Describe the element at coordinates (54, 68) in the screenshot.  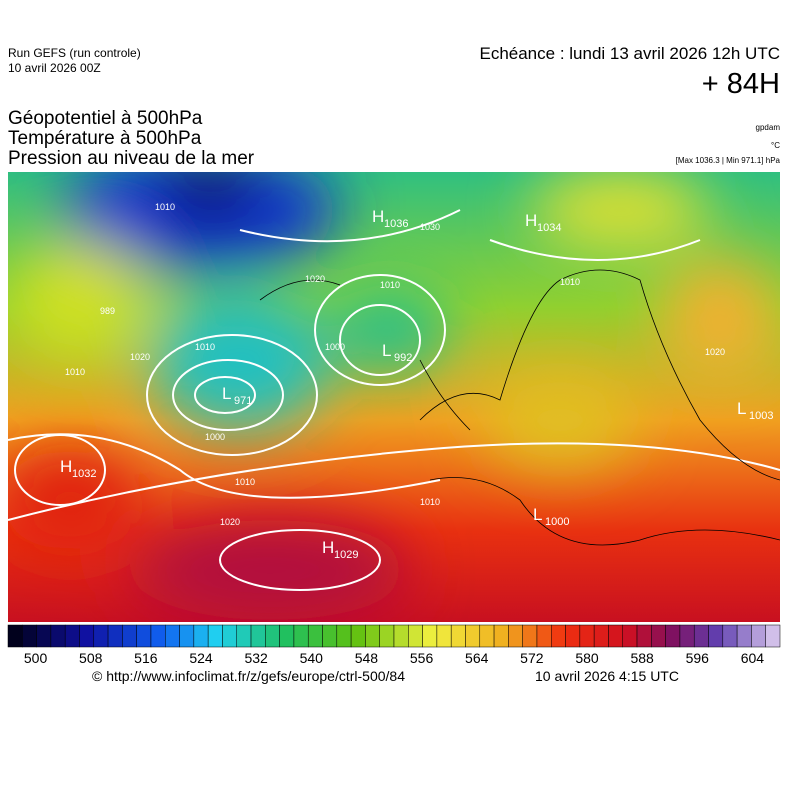
I see `run-date: 10 avril 2026 00Z` at that location.